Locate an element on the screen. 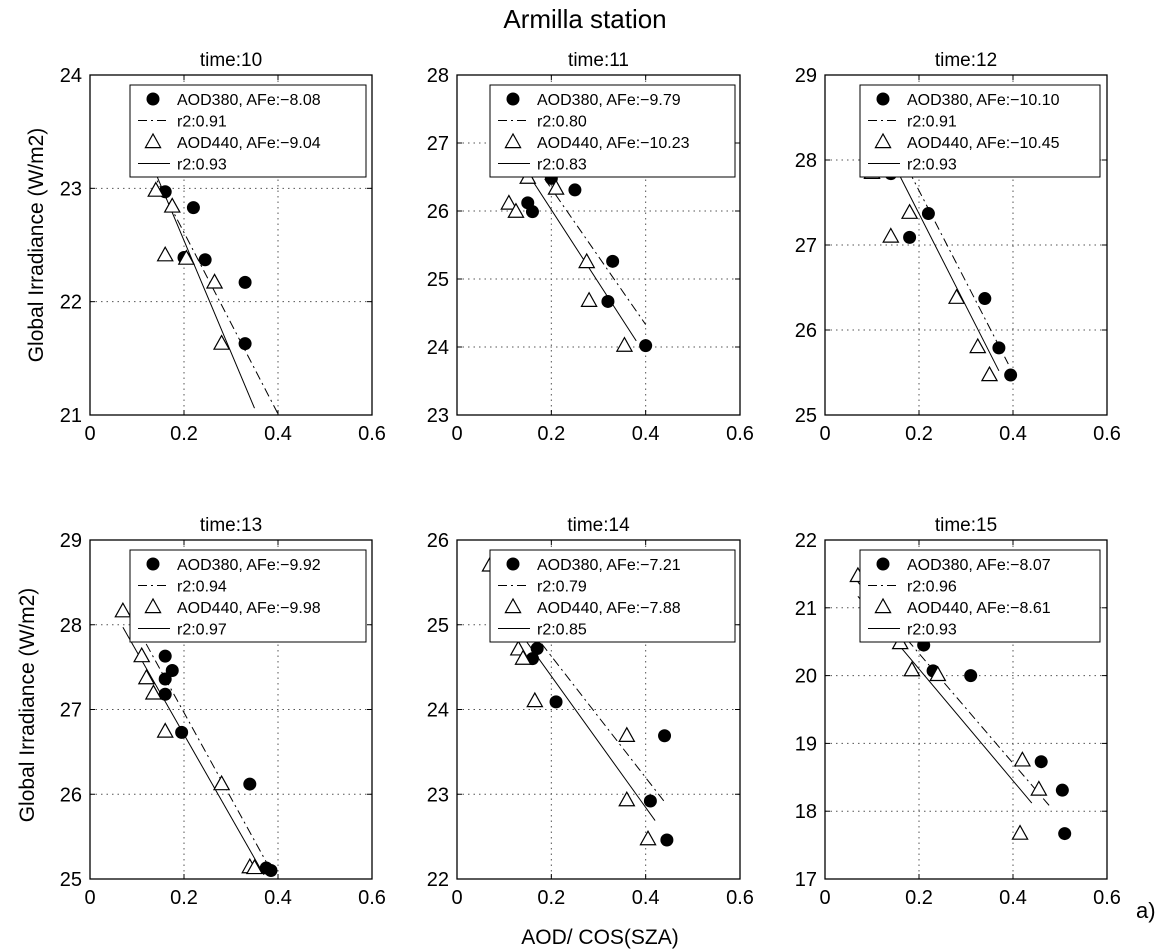 This screenshot has height=952, width=1171. y-axis-label-bottom: Global Irradiance (W/m2) is located at coordinates (27, 705).